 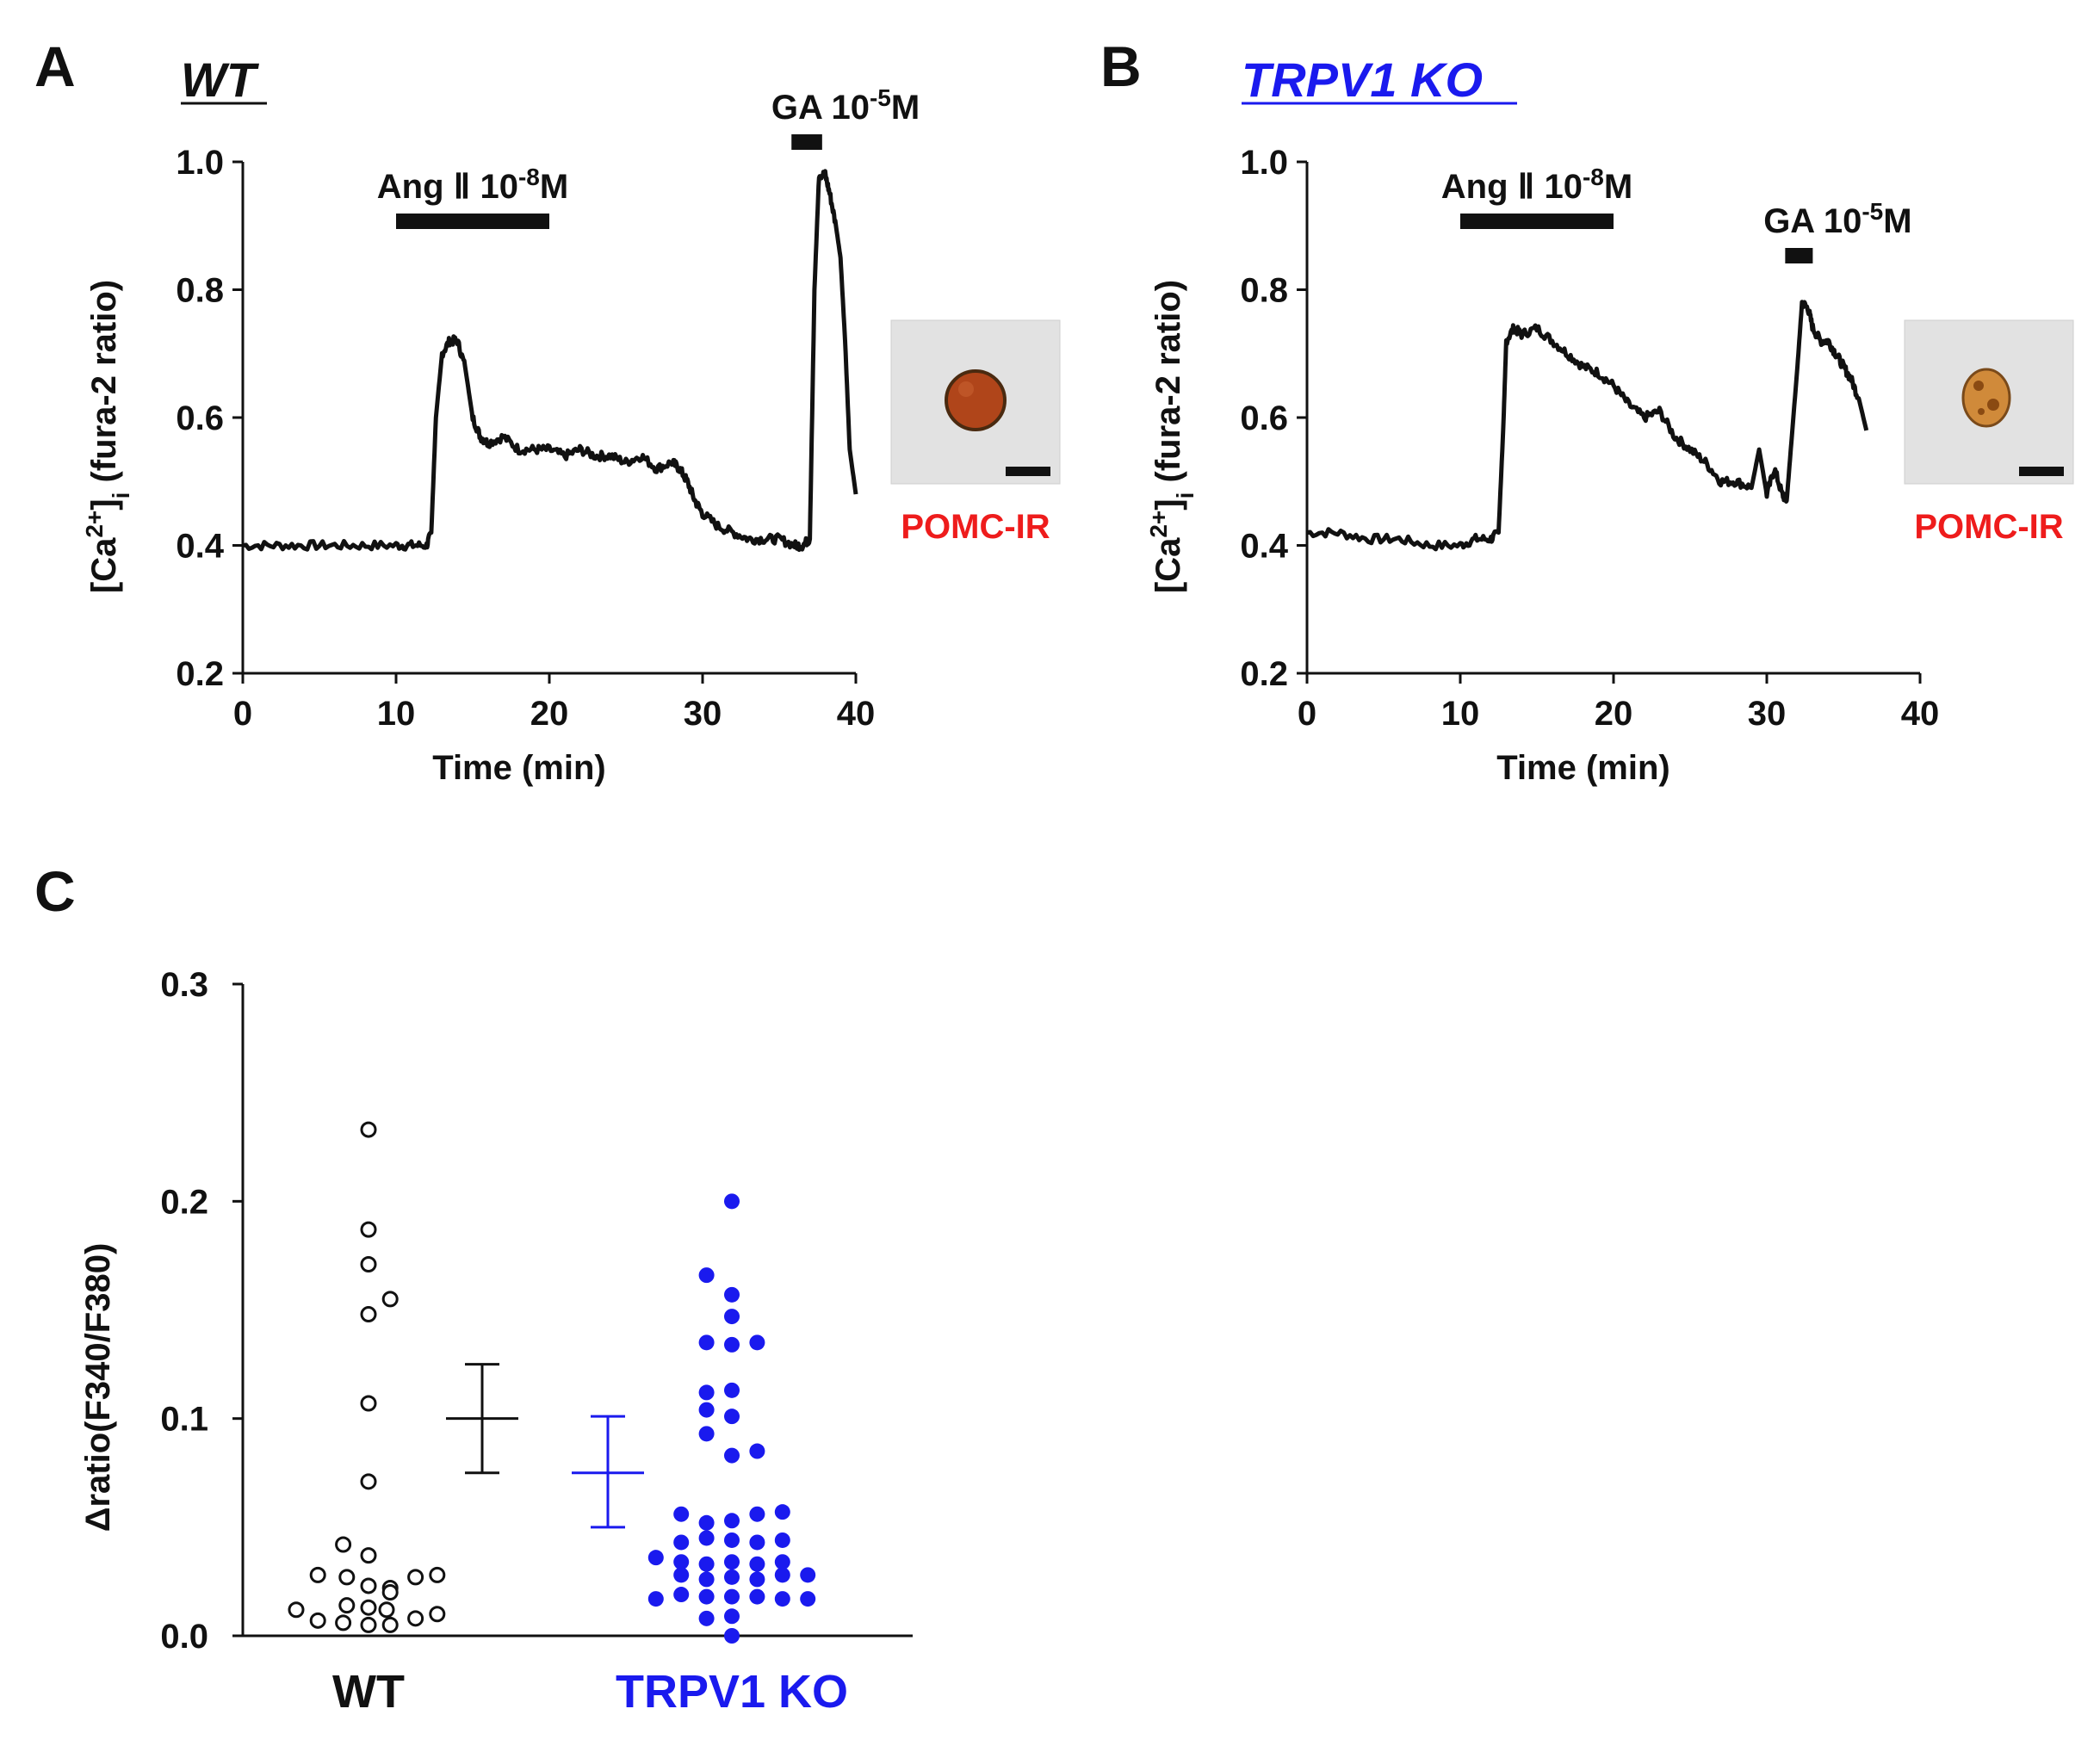 I want to click on panel-letter-c: C, so click(x=55, y=891).